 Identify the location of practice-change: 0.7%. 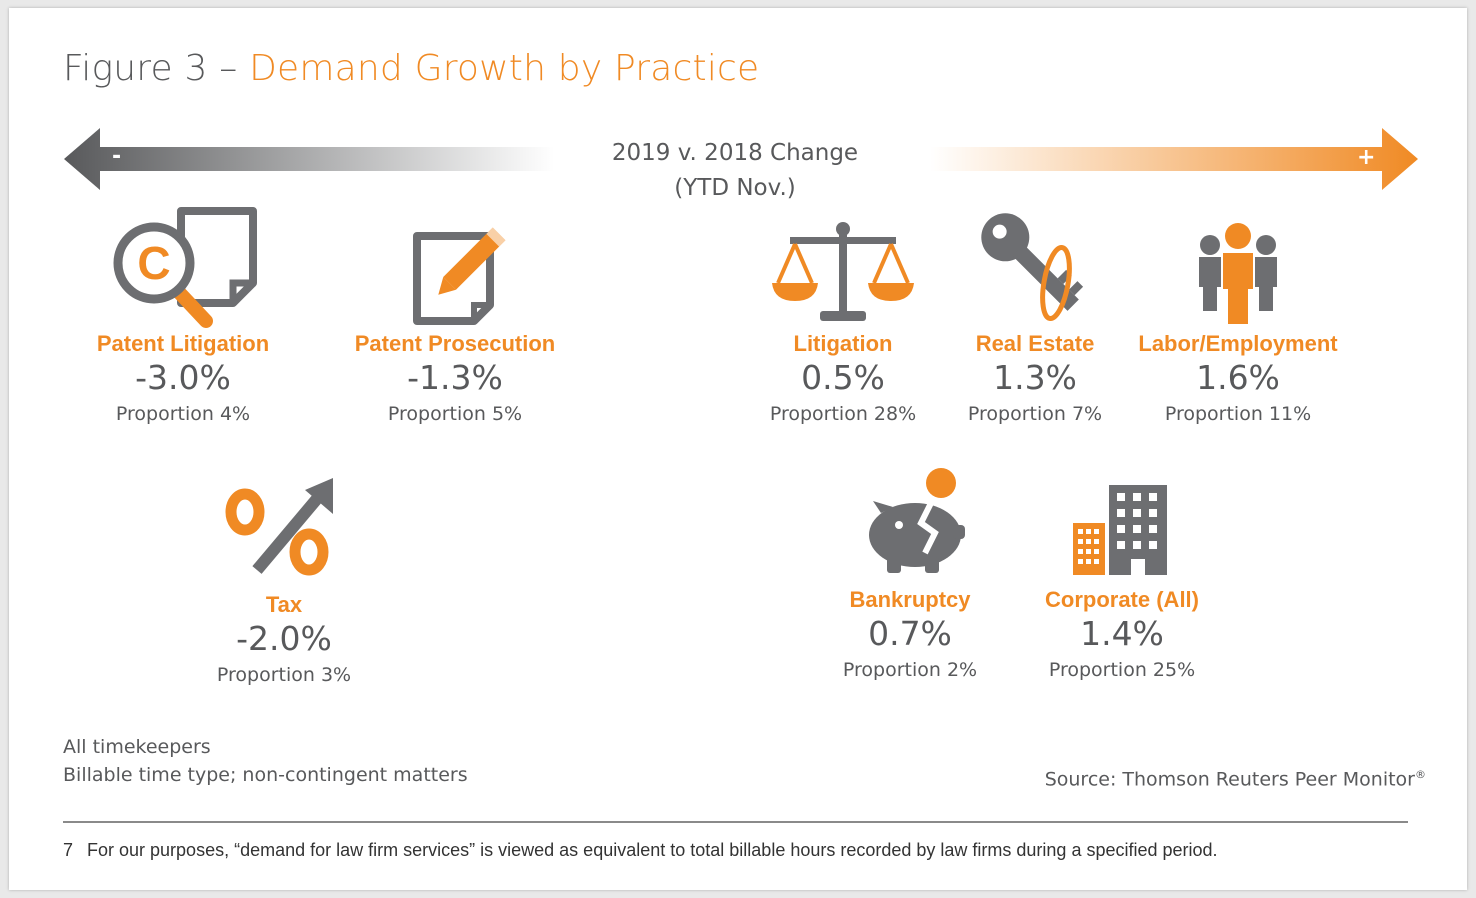
(910, 633).